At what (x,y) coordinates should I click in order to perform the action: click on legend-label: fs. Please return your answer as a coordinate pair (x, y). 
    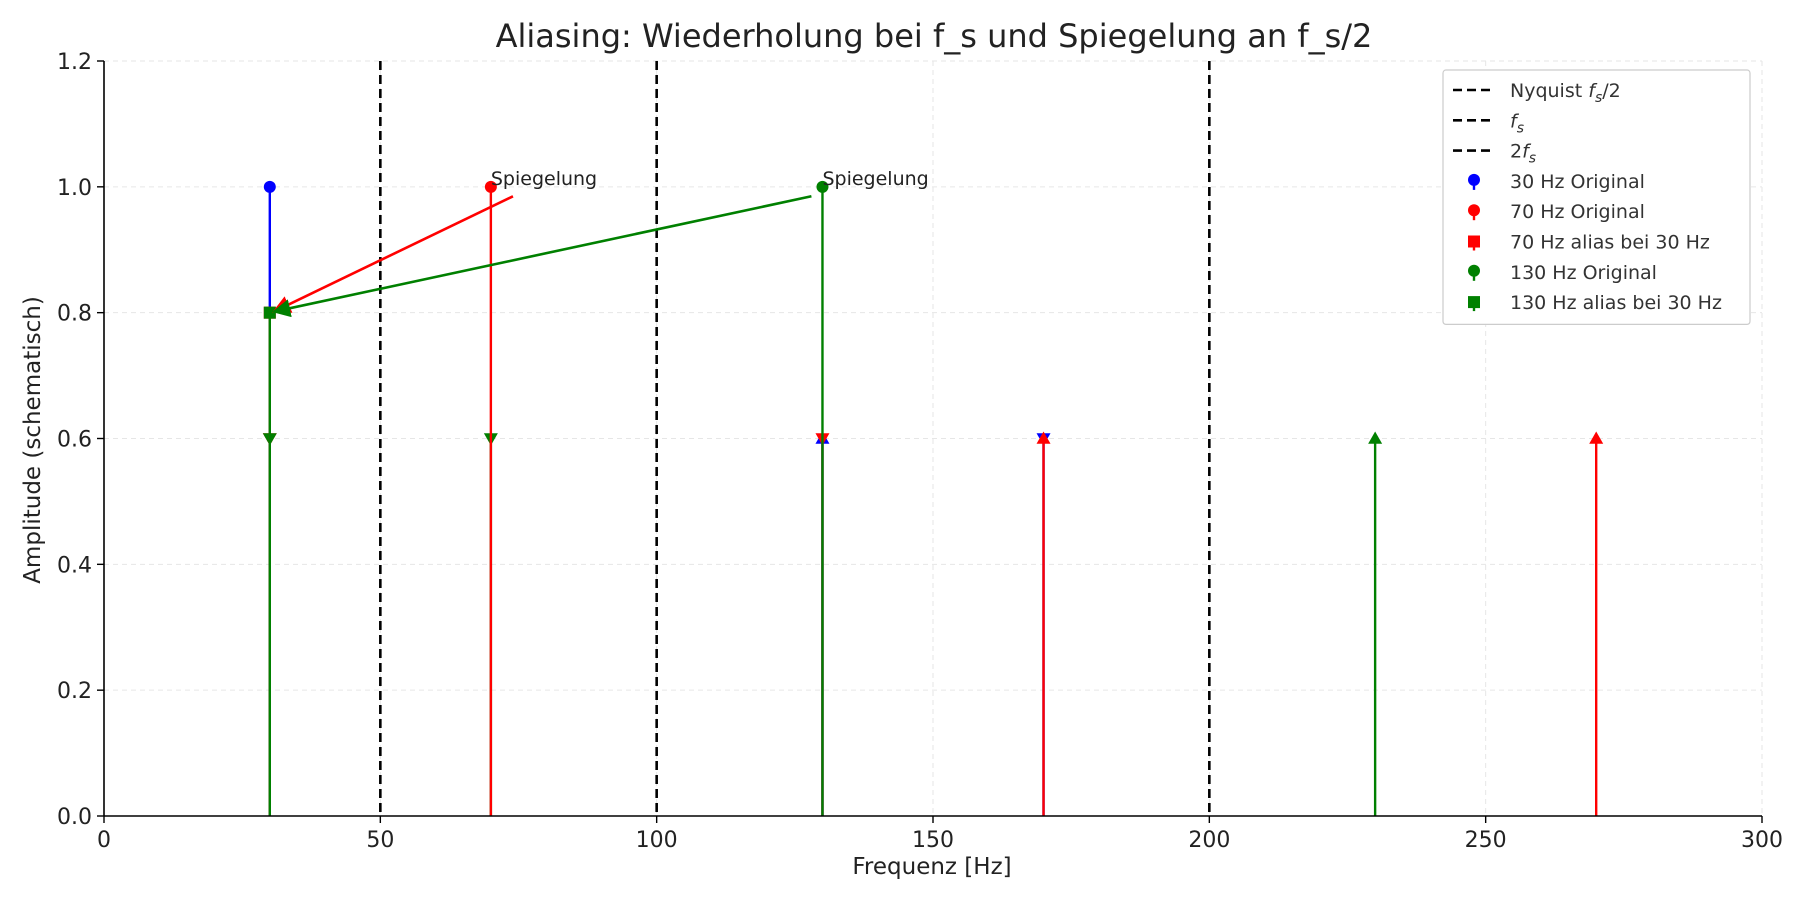
    Looking at the image, I should click on (1517, 123).